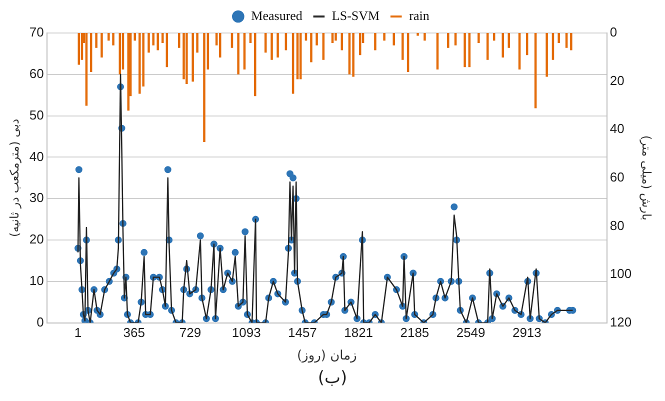 The width and height of the screenshot is (665, 401). Describe the element at coordinates (617, 176) in the screenshot. I see `y2-tick-label: 60` at that location.